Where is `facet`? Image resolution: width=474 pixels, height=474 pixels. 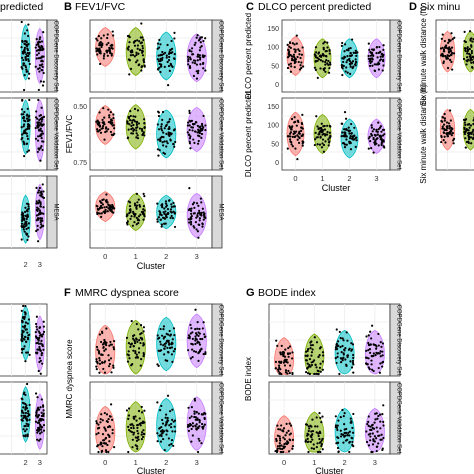 facet is located at coordinates (24, 418).